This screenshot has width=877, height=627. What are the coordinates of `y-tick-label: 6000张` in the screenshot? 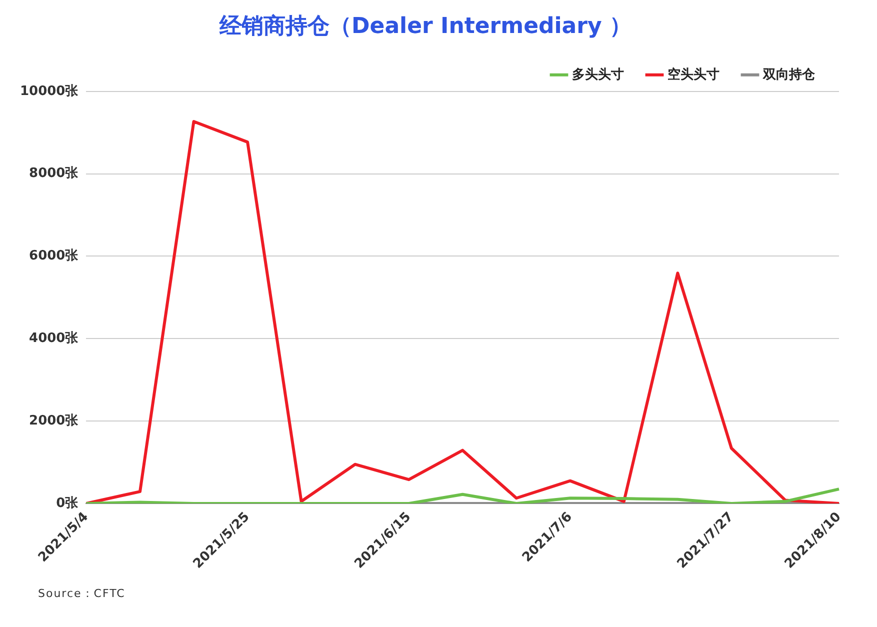 It's located at (54, 256).